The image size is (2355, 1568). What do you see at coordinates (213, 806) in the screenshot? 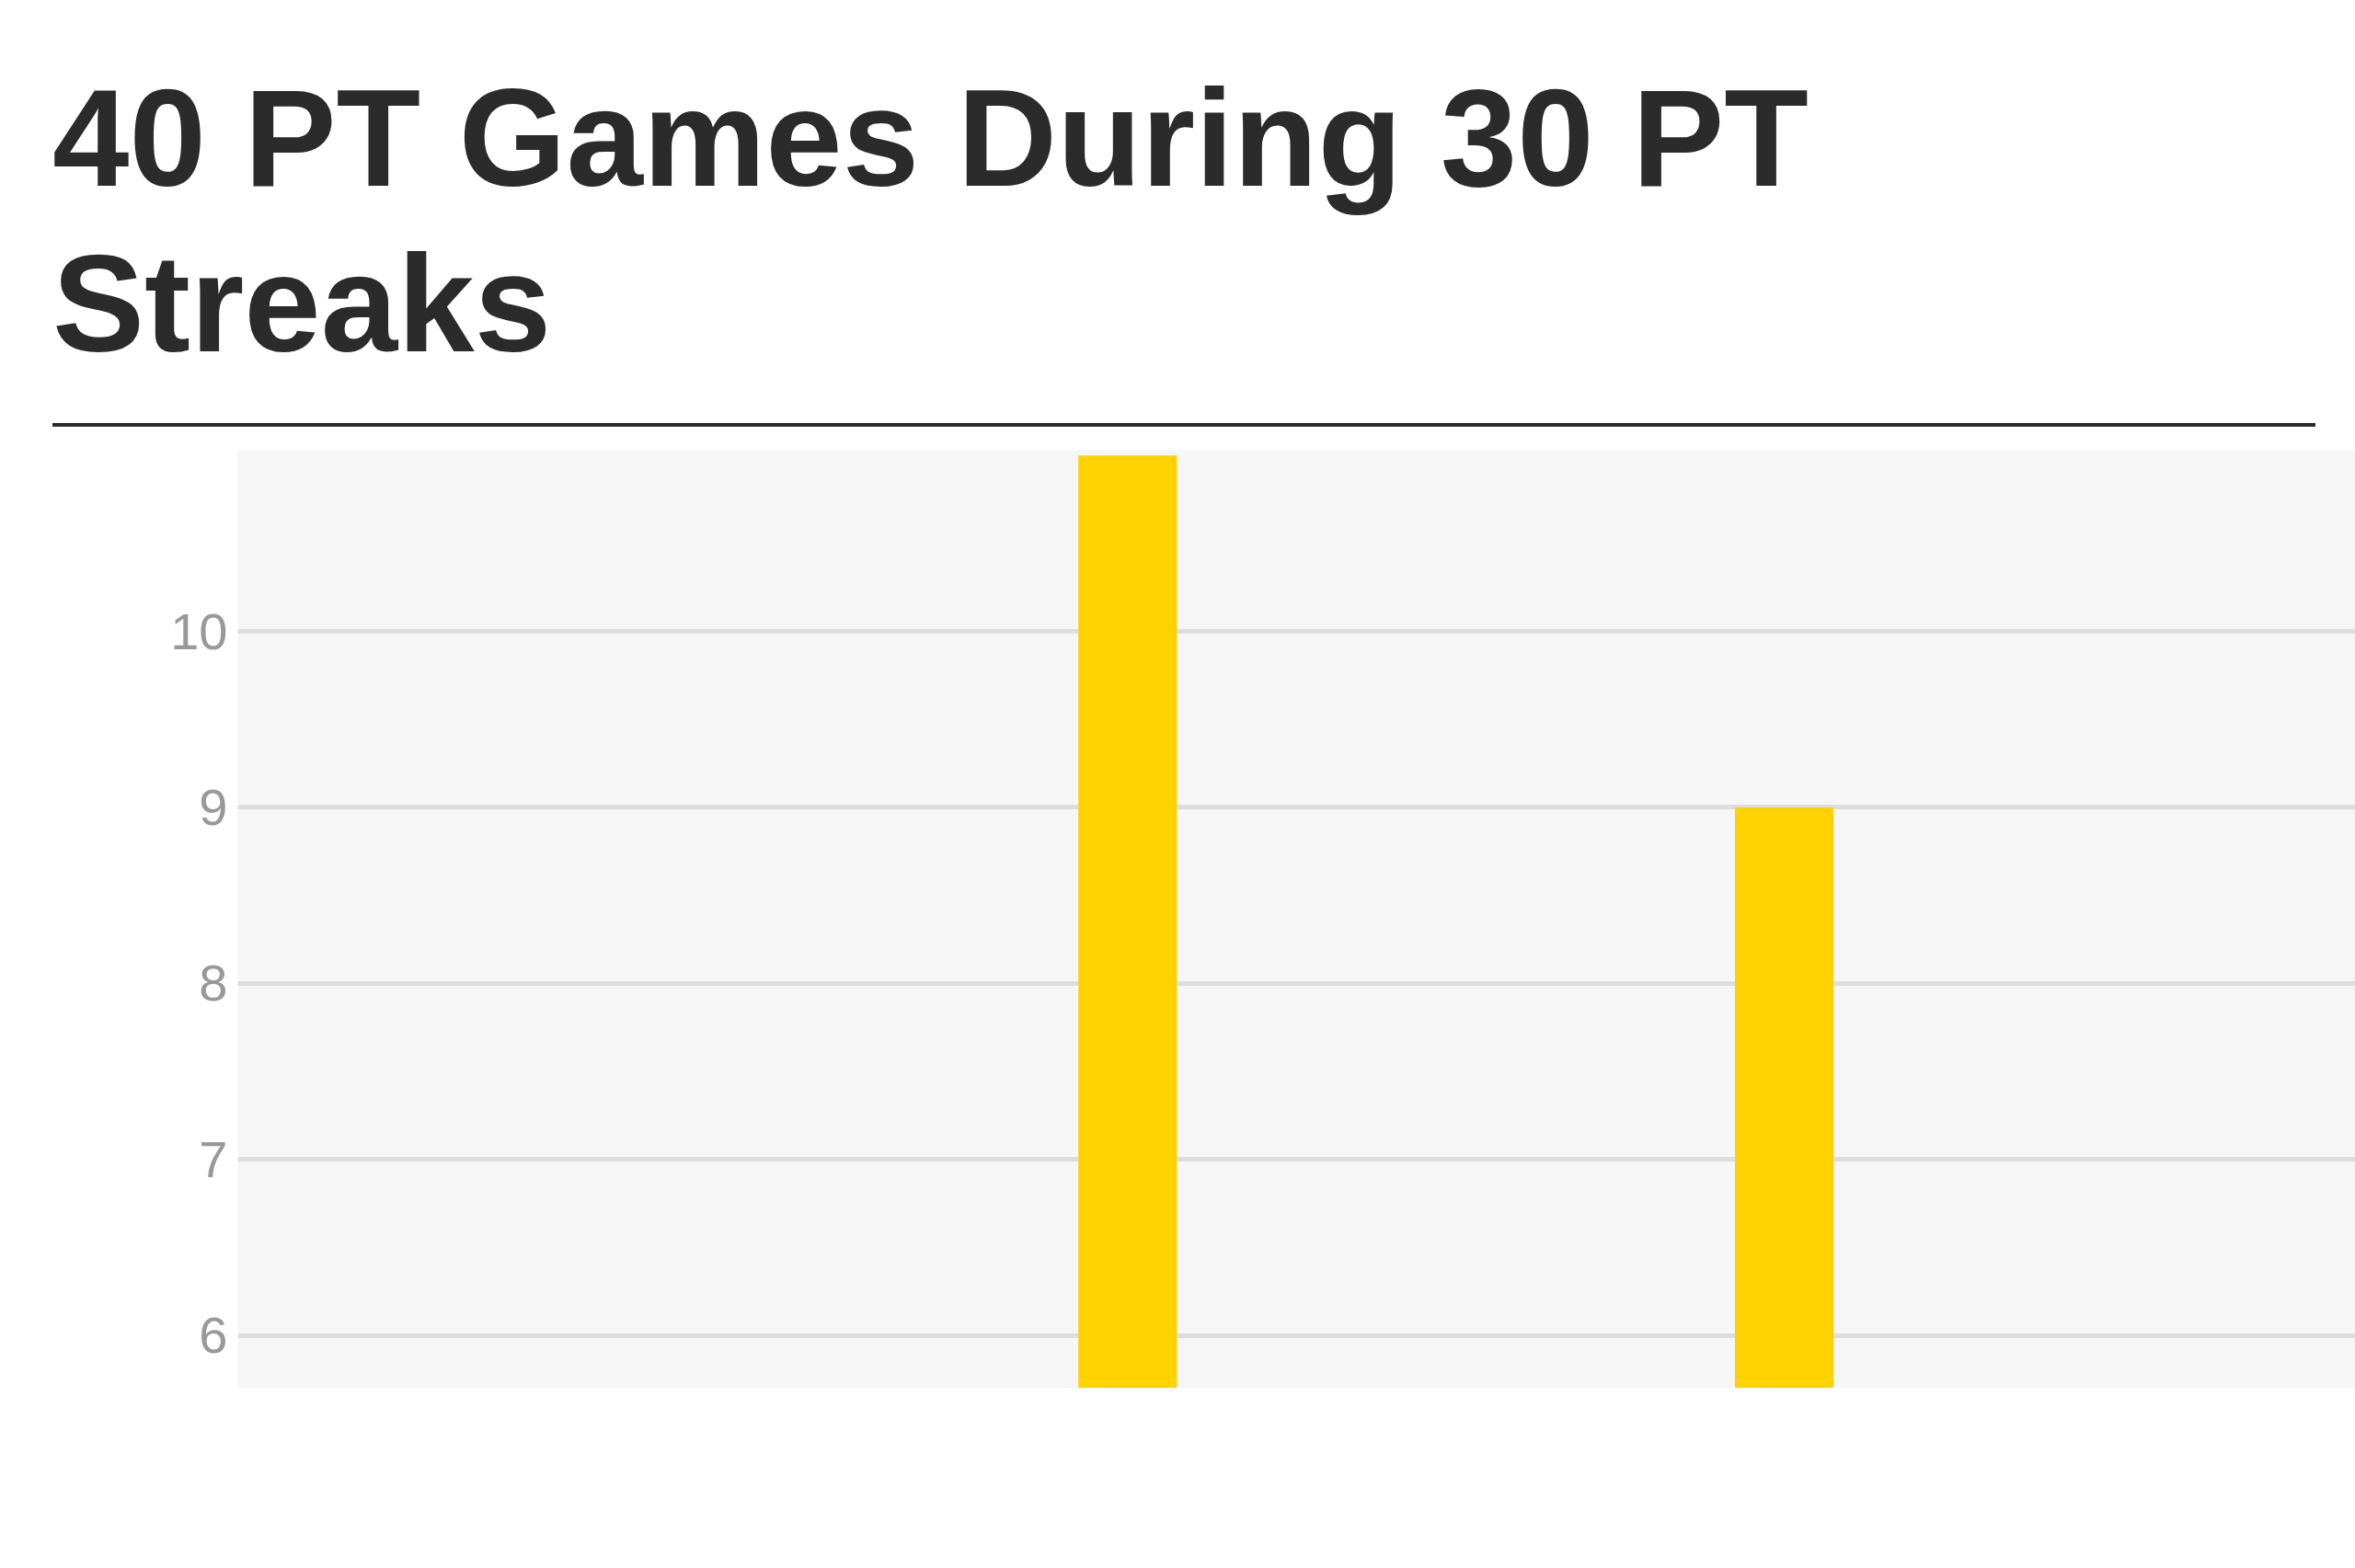
I see `y-tick-label: 9` at bounding box center [213, 806].